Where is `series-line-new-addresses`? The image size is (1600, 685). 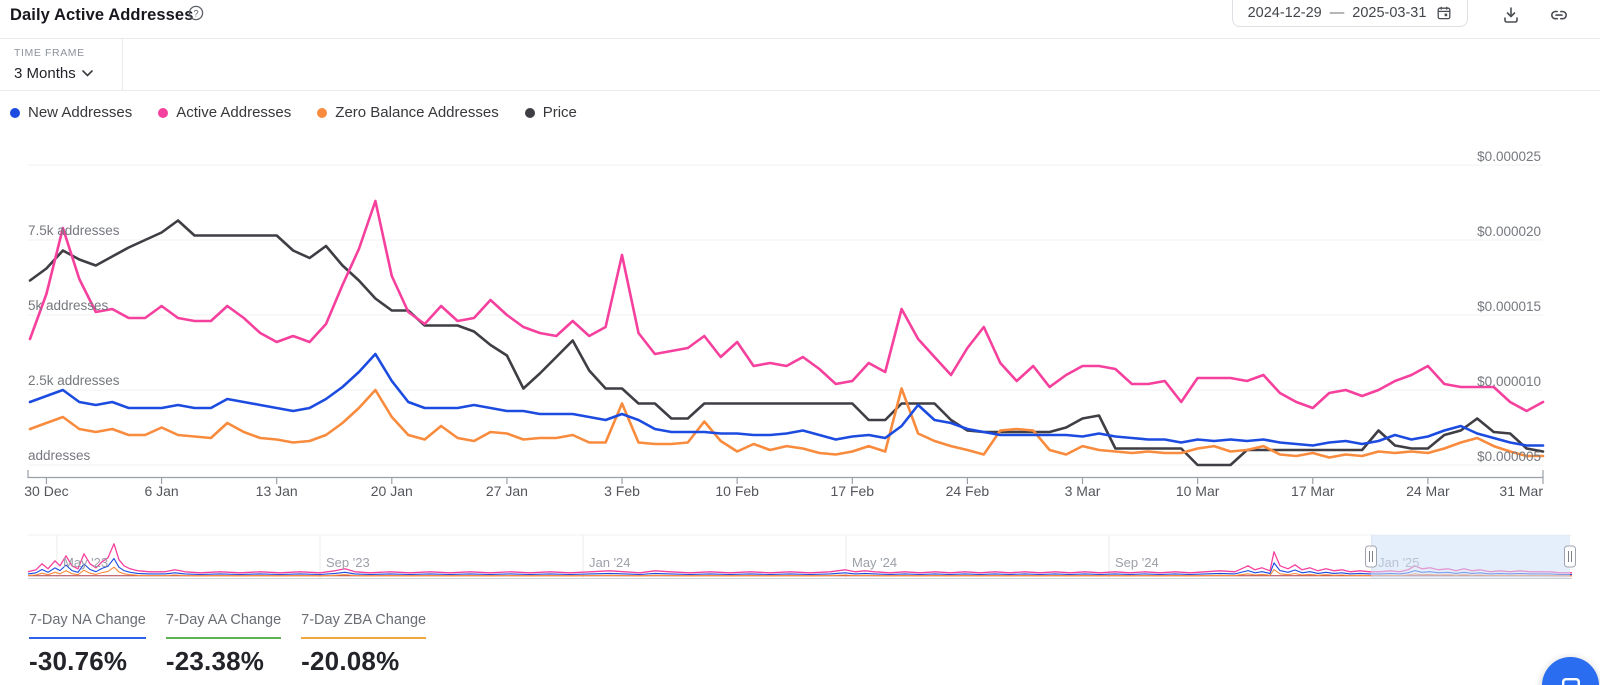
series-line-new-addresses is located at coordinates (786, 399).